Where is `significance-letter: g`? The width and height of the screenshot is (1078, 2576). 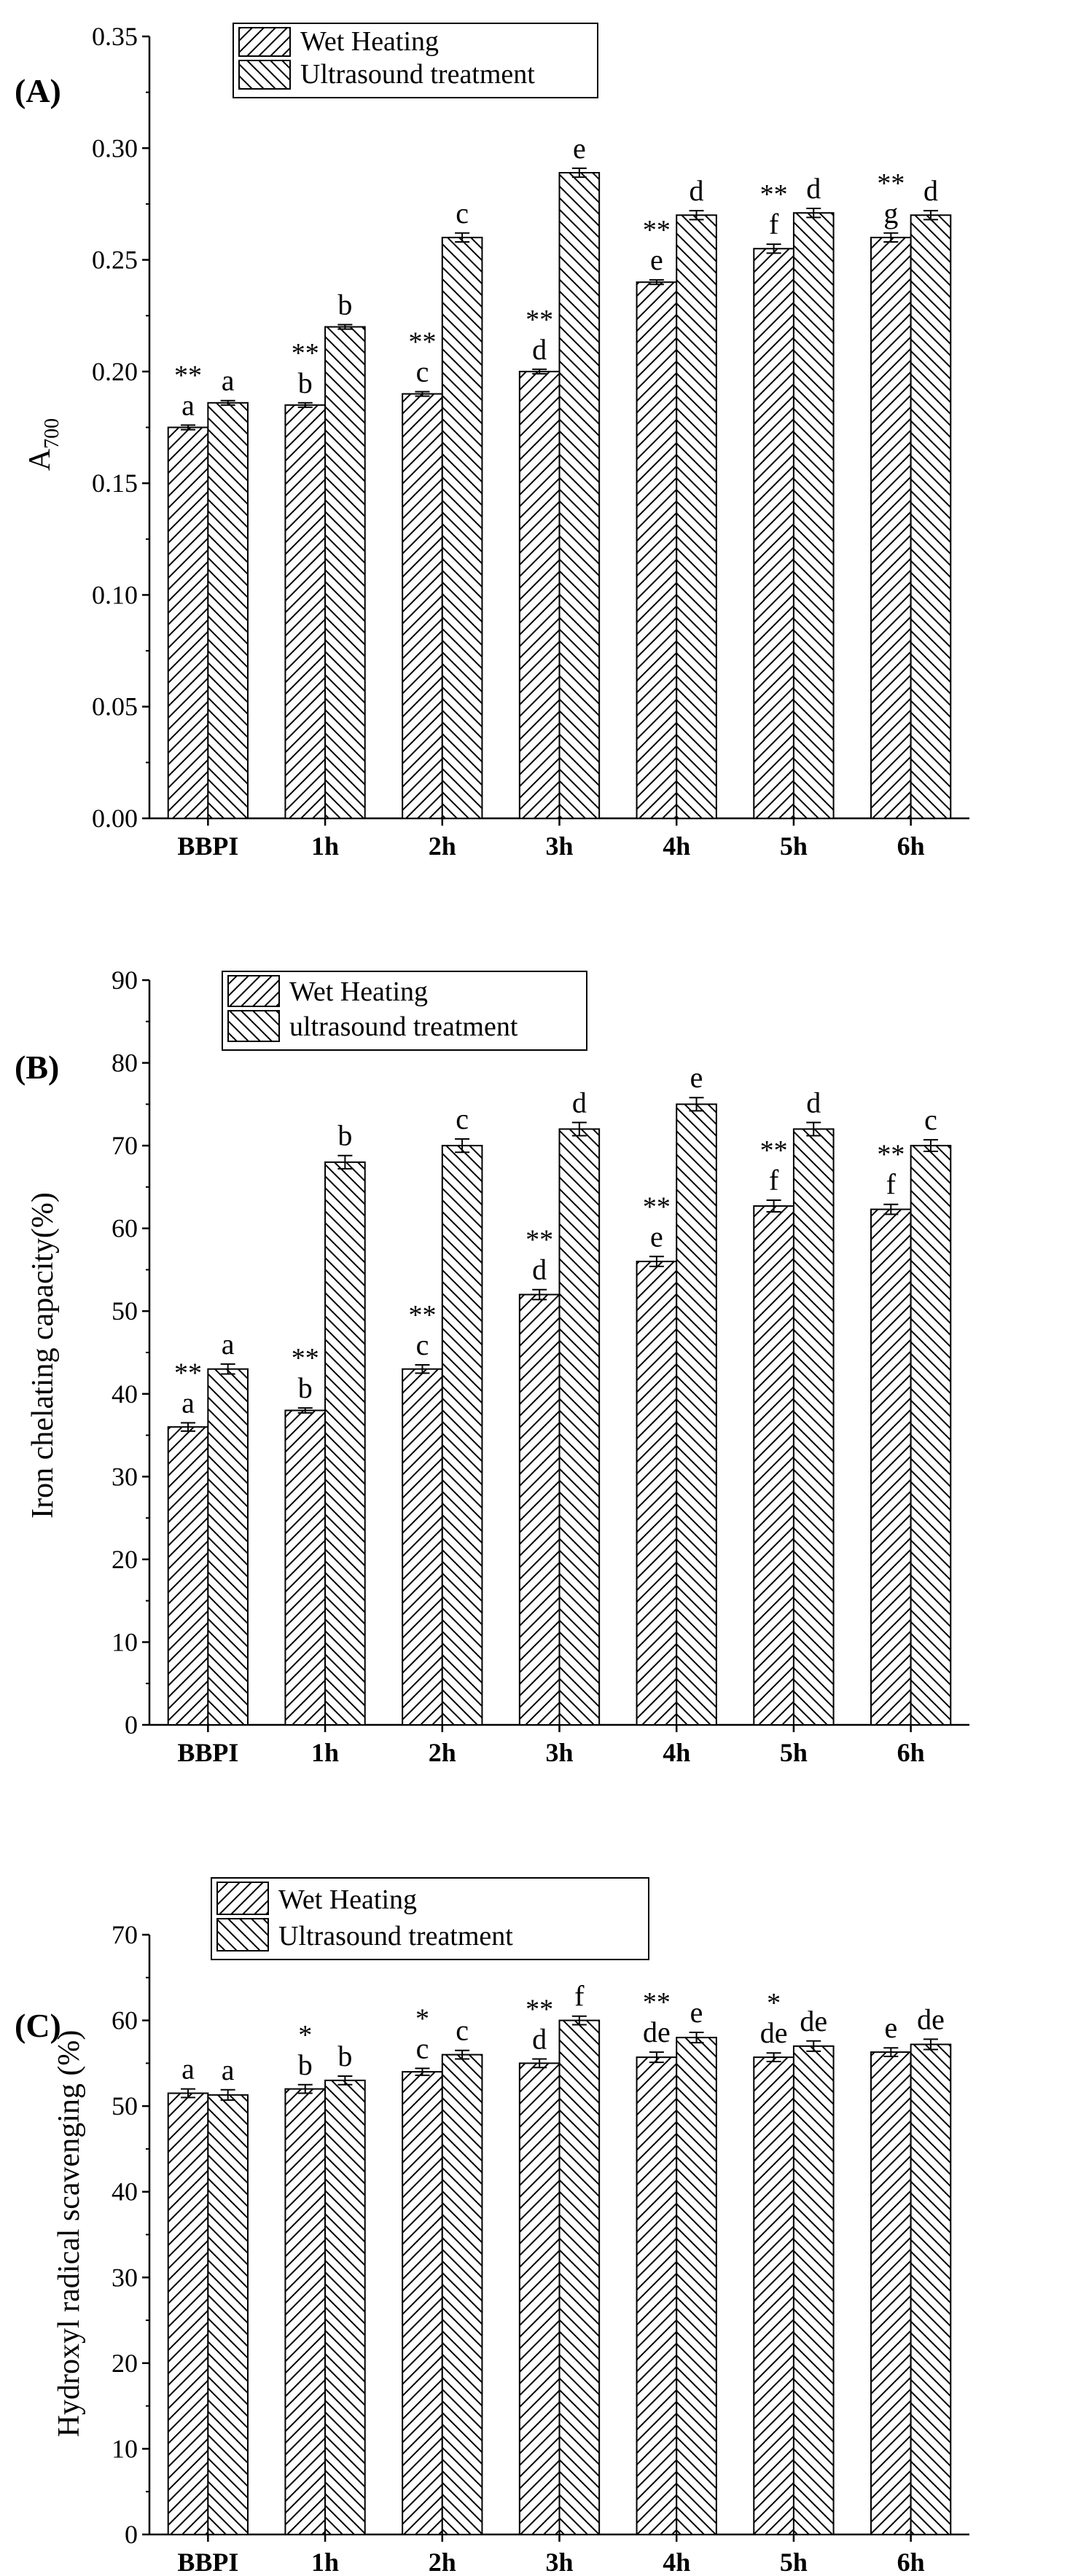
significance-letter: g is located at coordinates (891, 213).